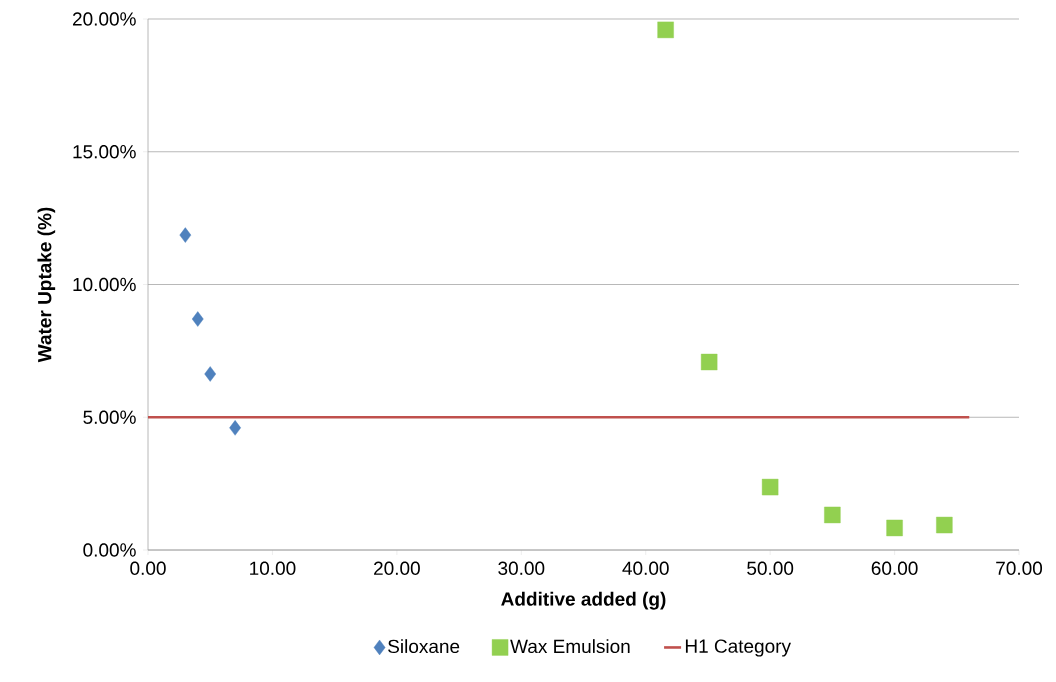  Describe the element at coordinates (273, 568) in the screenshot. I see `x-tick-label: 10.00` at that location.